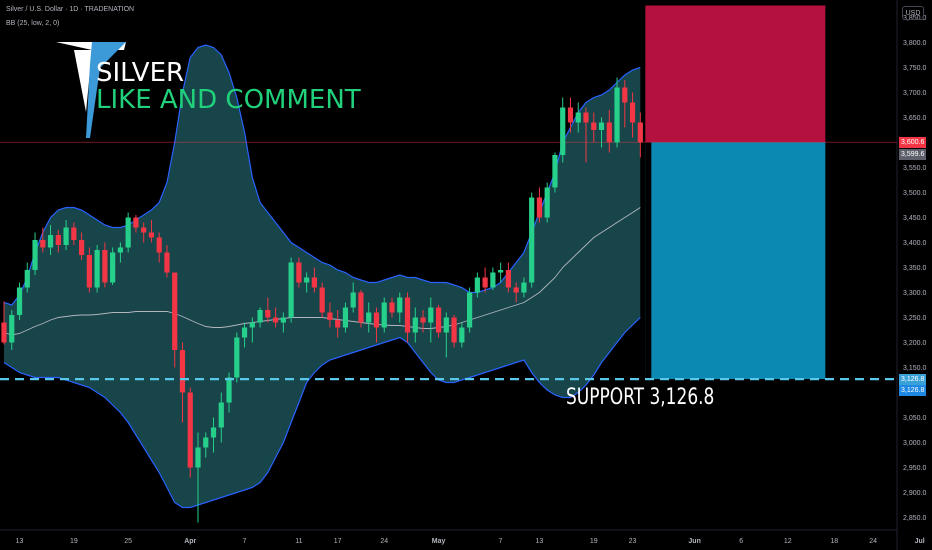 This screenshot has width=932, height=550. What do you see at coordinates (694, 541) in the screenshot?
I see `x-tick-label: Jun` at bounding box center [694, 541].